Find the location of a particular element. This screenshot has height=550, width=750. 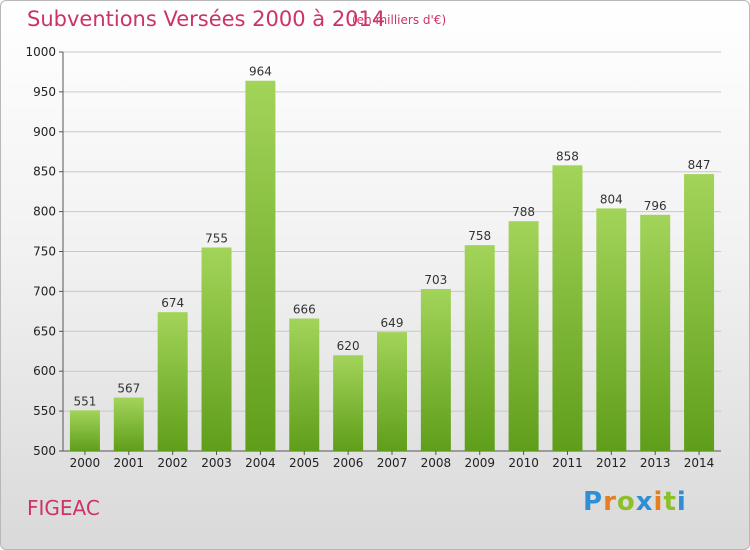

x-tick-label-2010: 2010 is located at coordinates (523, 463).